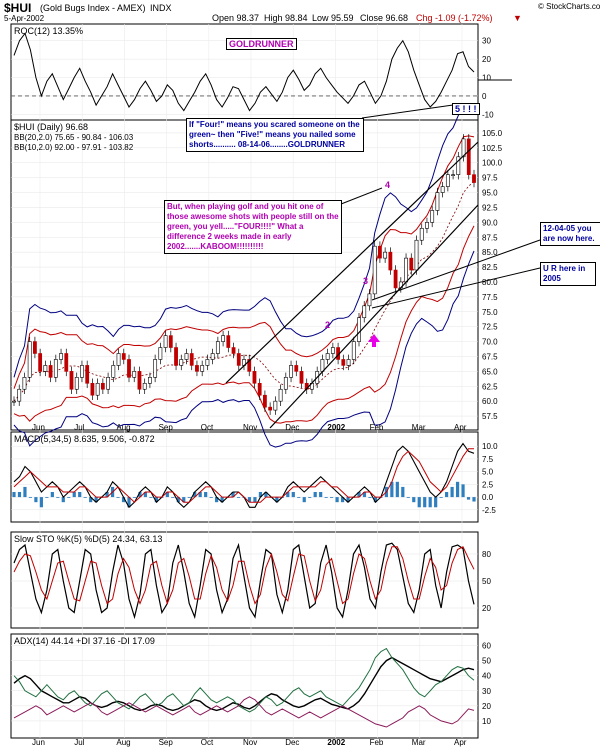 The height and width of the screenshot is (752, 600). What do you see at coordinates (84, 439) in the screenshot?
I see `macd-title: MACD(5,34,5) 8.635, 9.506, -0.872` at bounding box center [84, 439].